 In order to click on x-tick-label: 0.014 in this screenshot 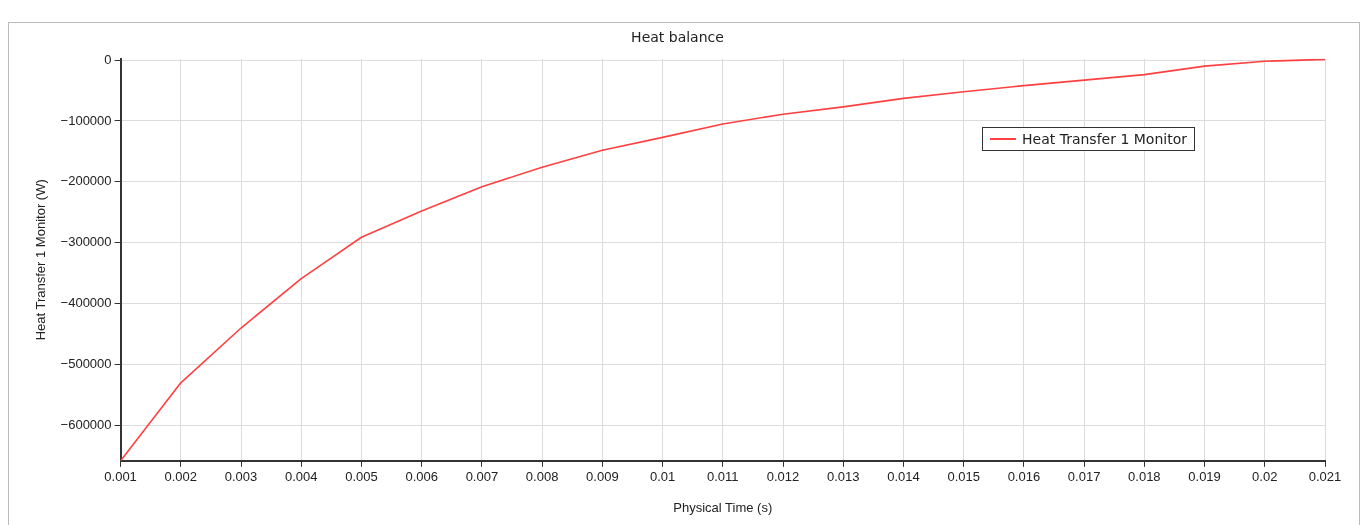, I will do `click(903, 477)`.